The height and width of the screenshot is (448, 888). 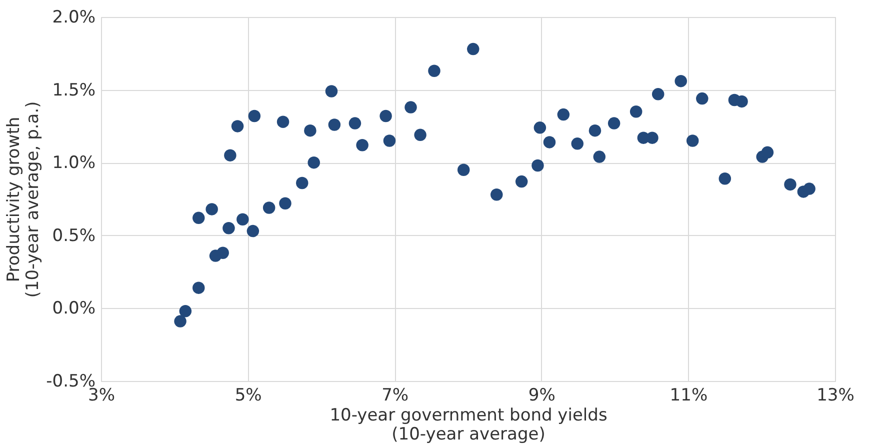 What do you see at coordinates (74, 18) in the screenshot?
I see `y-tick-label: 2.0%` at bounding box center [74, 18].